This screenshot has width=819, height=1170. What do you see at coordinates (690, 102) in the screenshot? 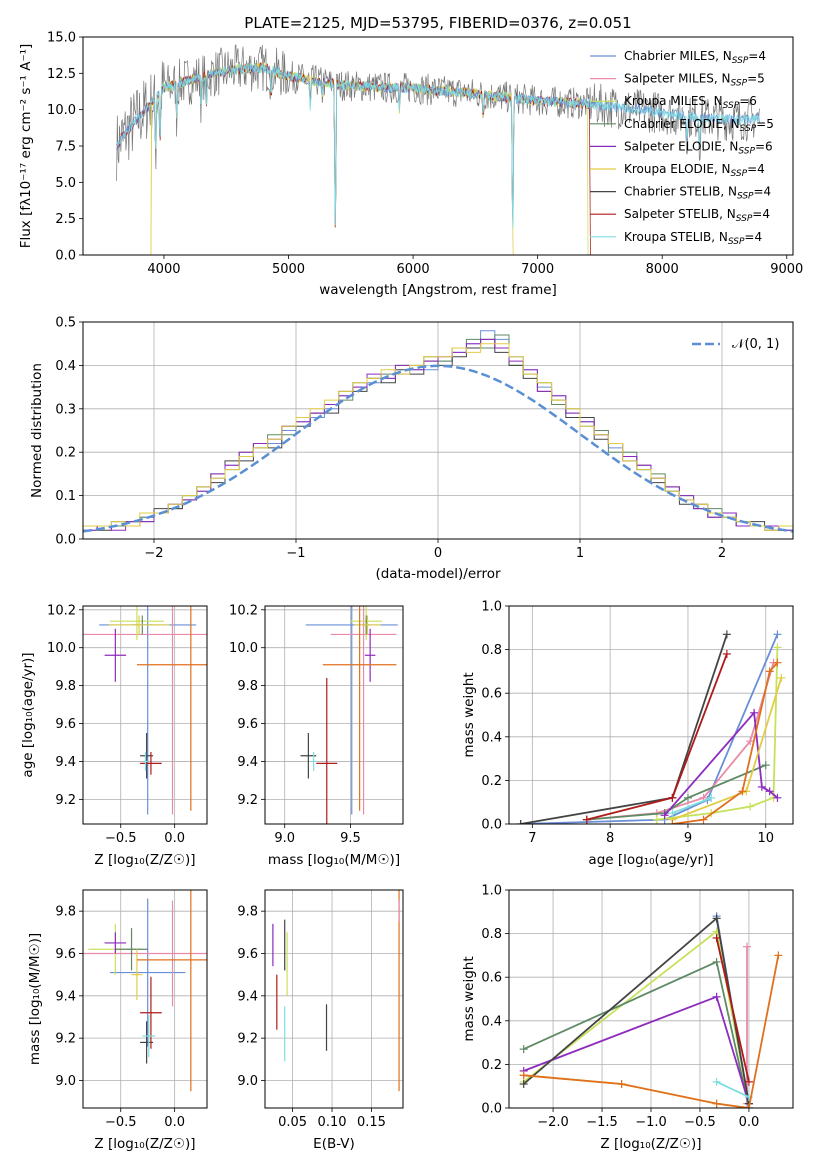
I see `legend-entry: Kroupa MILES, NSSP=6` at bounding box center [690, 102].